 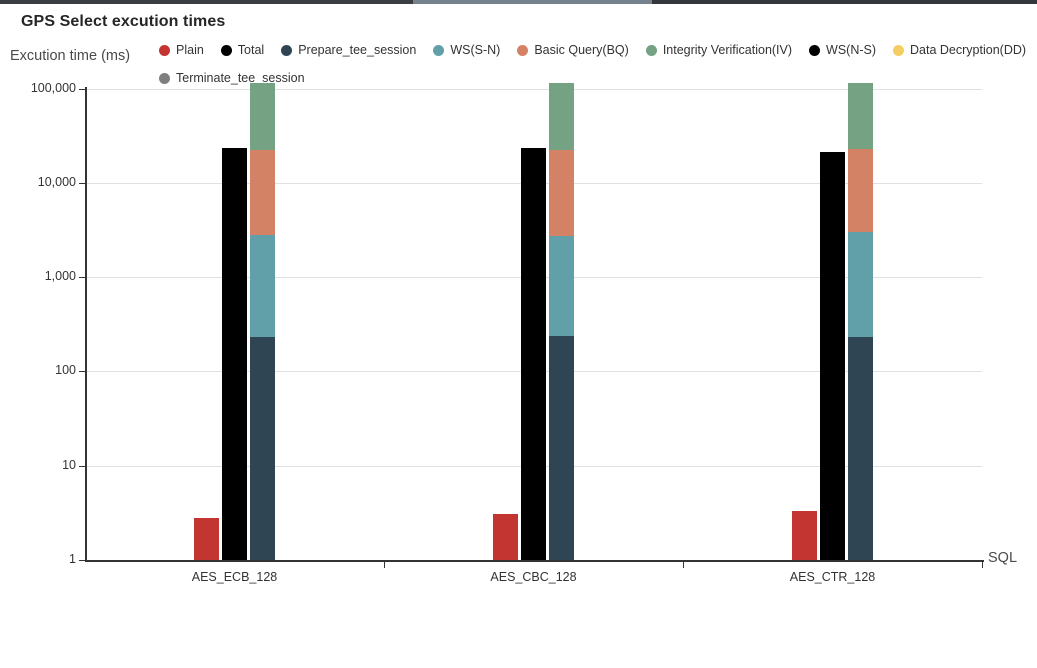 I want to click on bar-ws-s-n--aes_ctr_128, so click(x=860, y=285).